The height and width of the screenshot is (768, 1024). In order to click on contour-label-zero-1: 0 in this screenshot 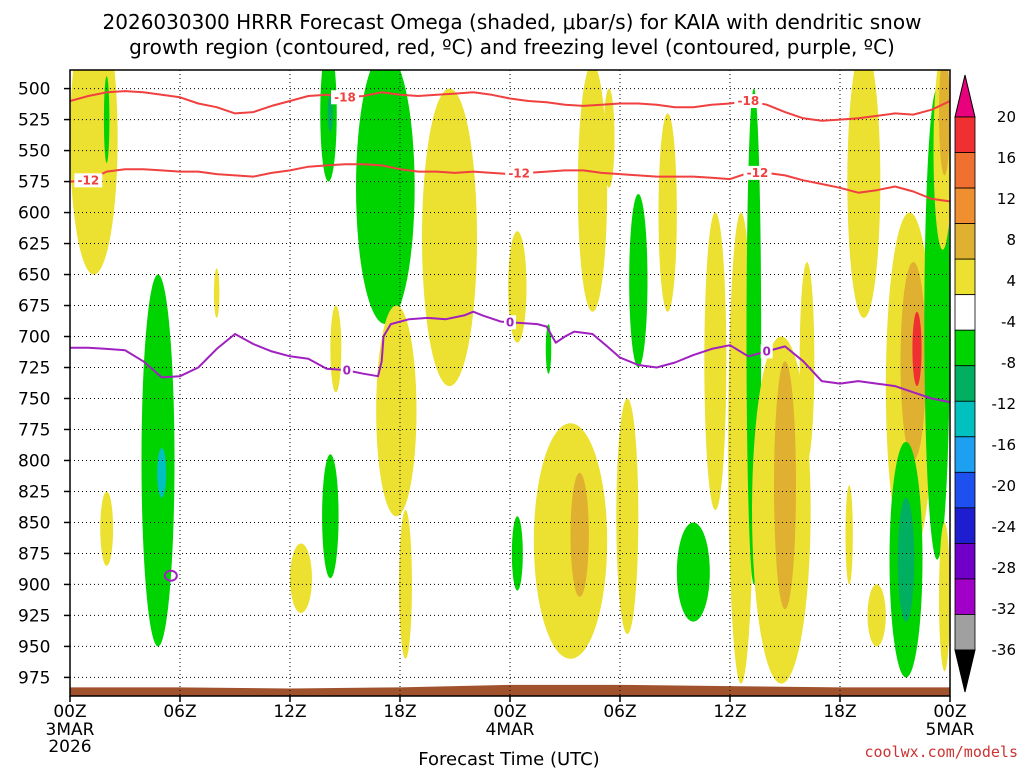, I will do `click(510, 322)`.